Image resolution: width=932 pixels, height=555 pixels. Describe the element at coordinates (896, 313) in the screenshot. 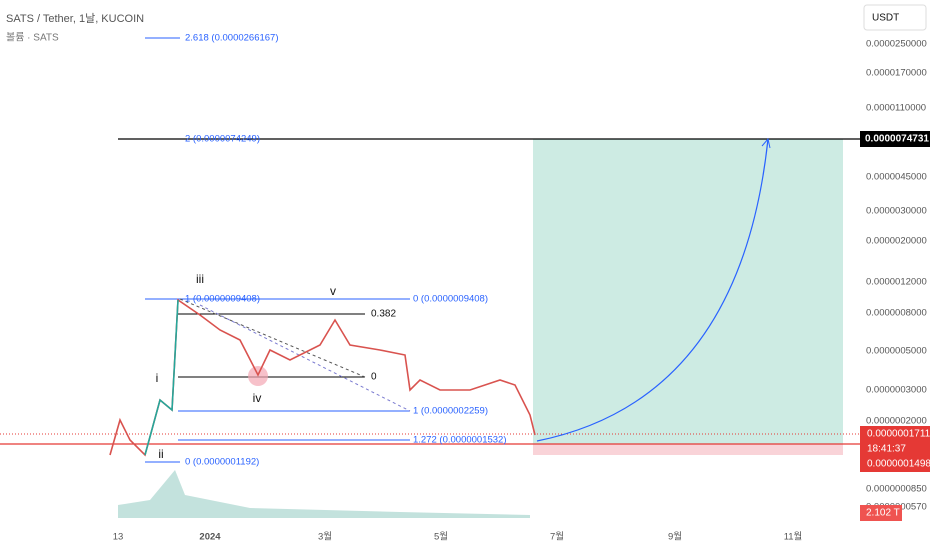

I see `price-label: 0.0000008000` at that location.